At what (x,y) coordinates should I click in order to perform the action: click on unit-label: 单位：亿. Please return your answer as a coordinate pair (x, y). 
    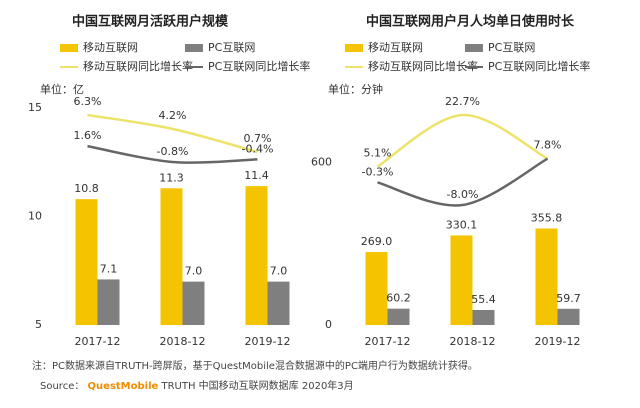
    Looking at the image, I should click on (62, 89).